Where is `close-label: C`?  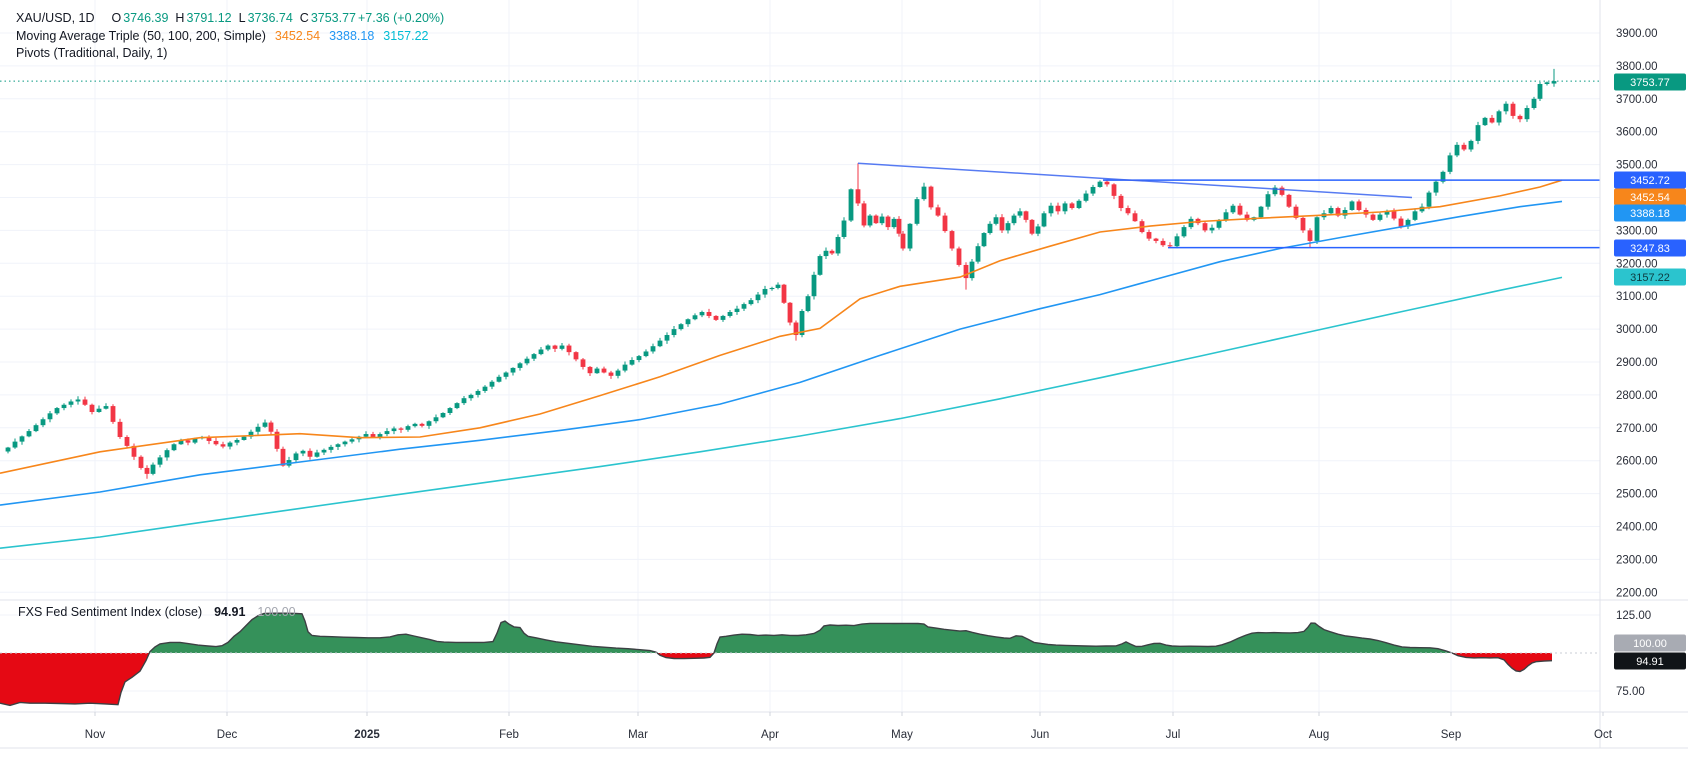 close-label: C is located at coordinates (304, 18).